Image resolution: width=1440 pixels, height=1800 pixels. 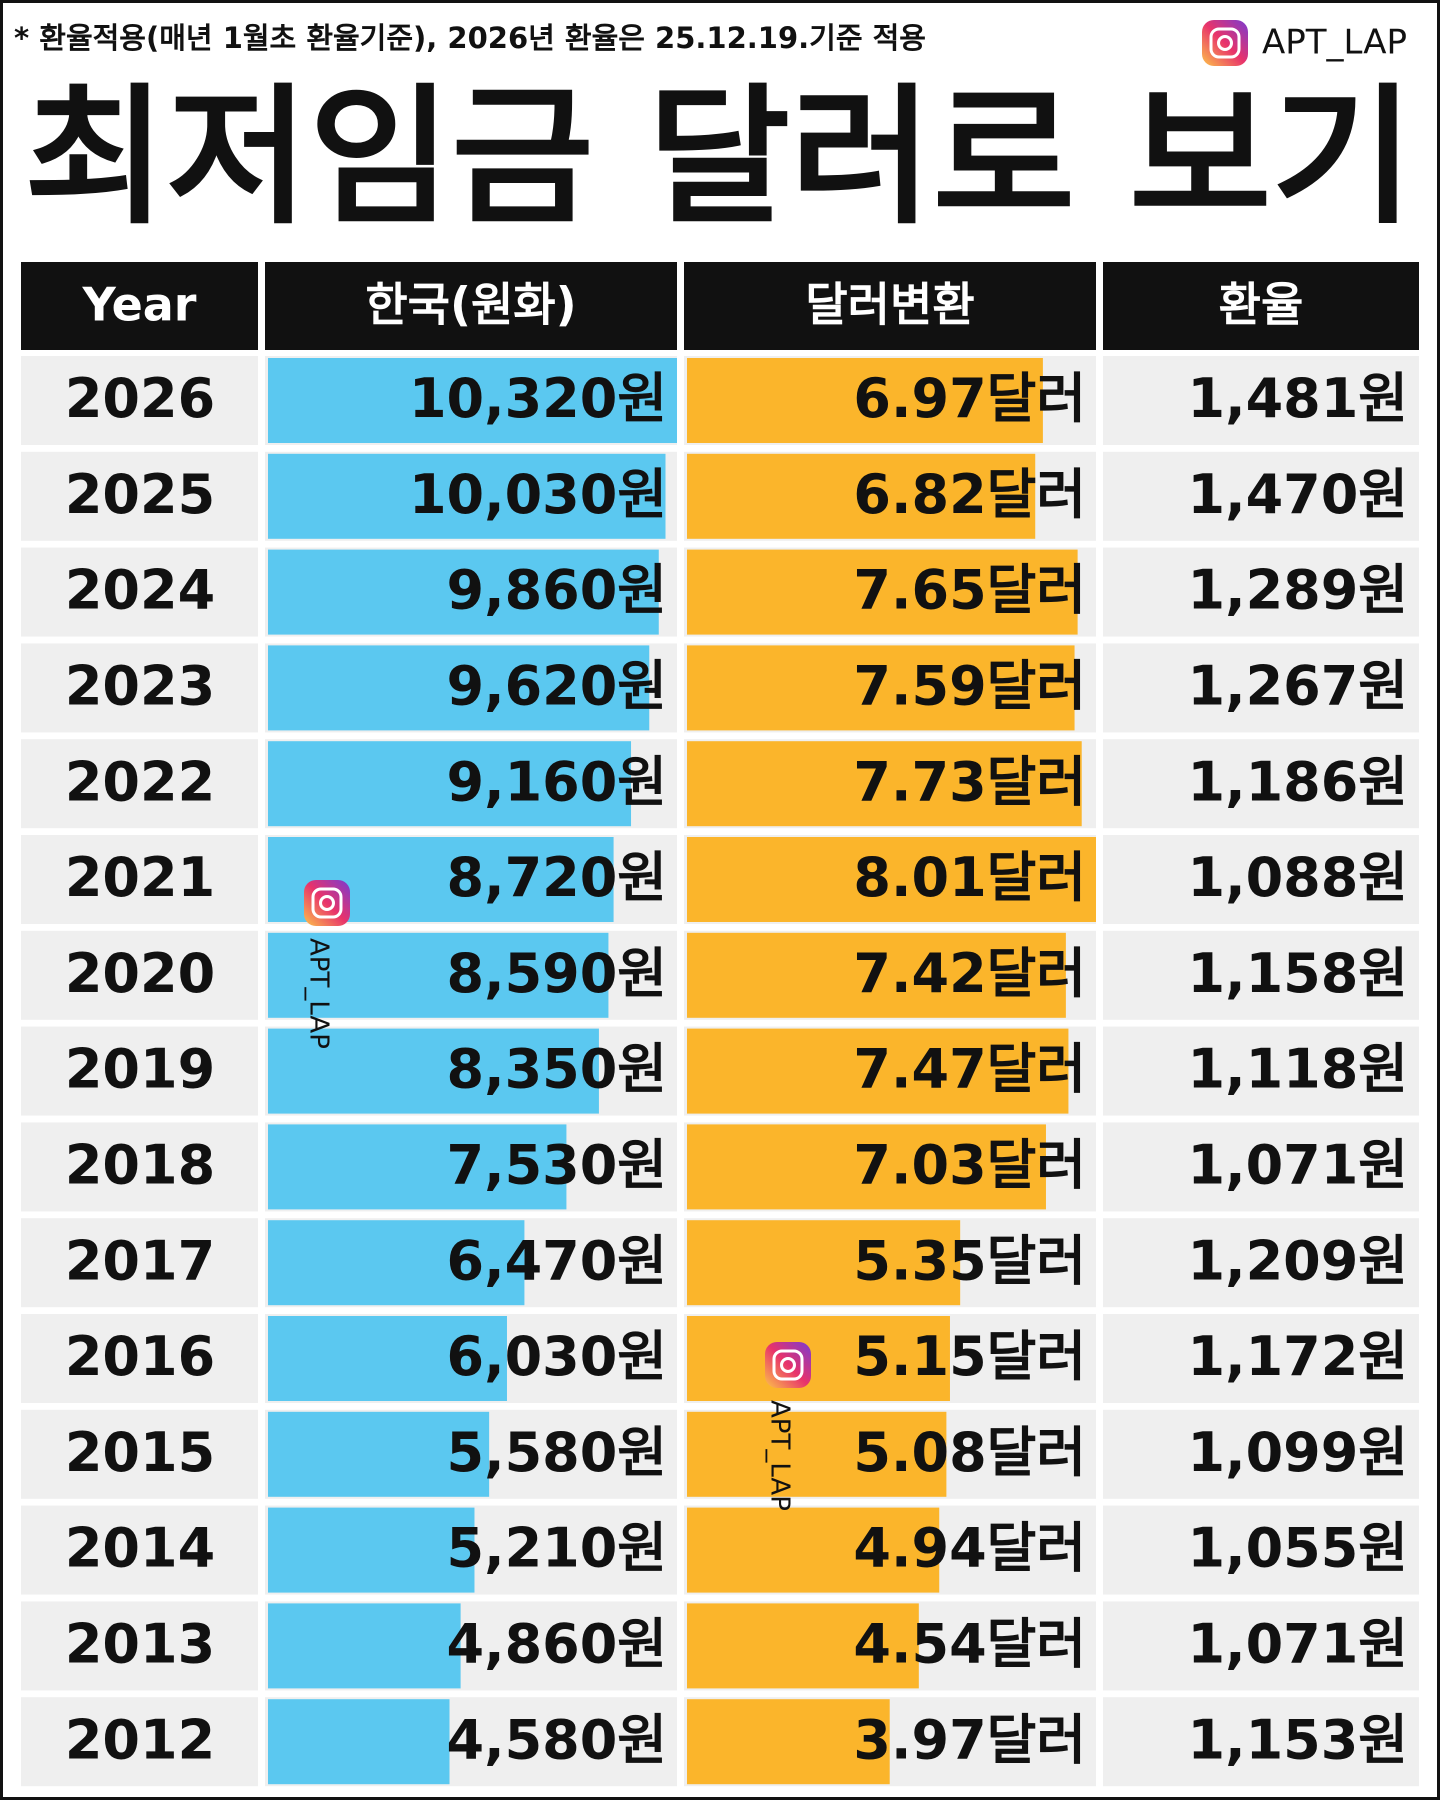 What do you see at coordinates (969, 686) in the screenshot?
I see `value-label: 7.59달러` at bounding box center [969, 686].